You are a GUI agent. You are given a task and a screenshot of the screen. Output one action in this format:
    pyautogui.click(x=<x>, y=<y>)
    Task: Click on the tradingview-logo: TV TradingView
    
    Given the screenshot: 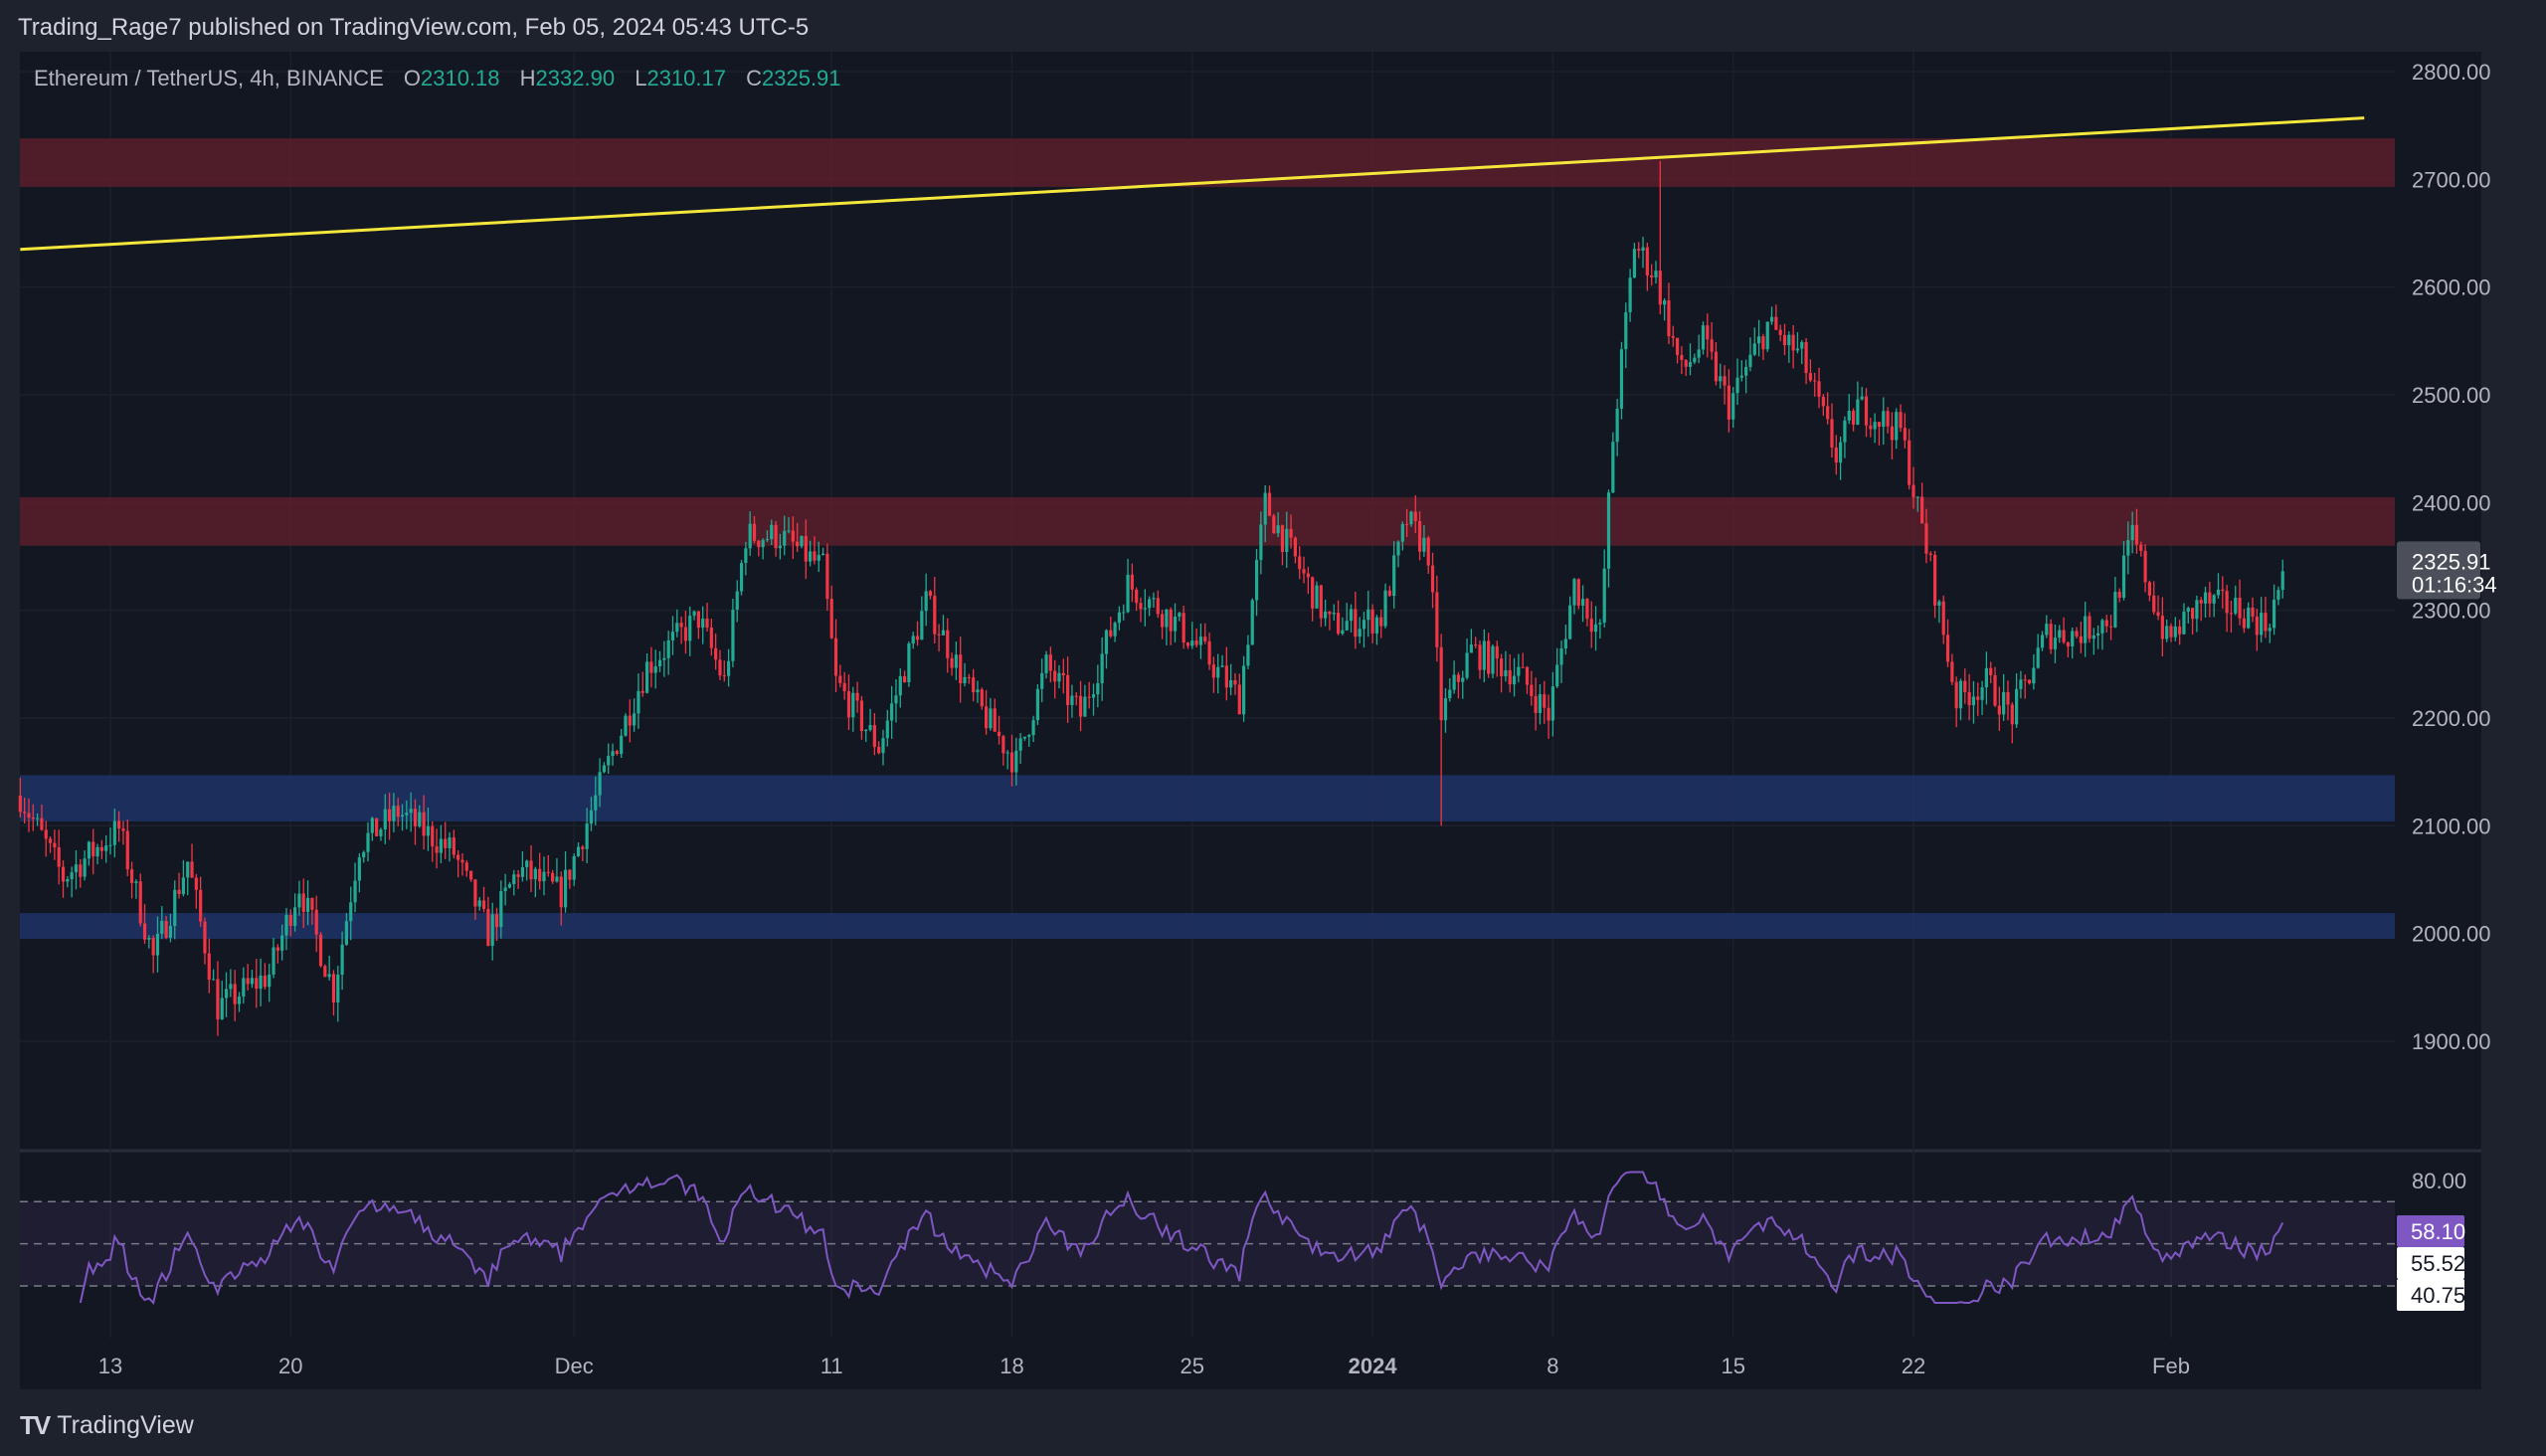 What is the action you would take?
    pyautogui.click(x=107, y=1425)
    